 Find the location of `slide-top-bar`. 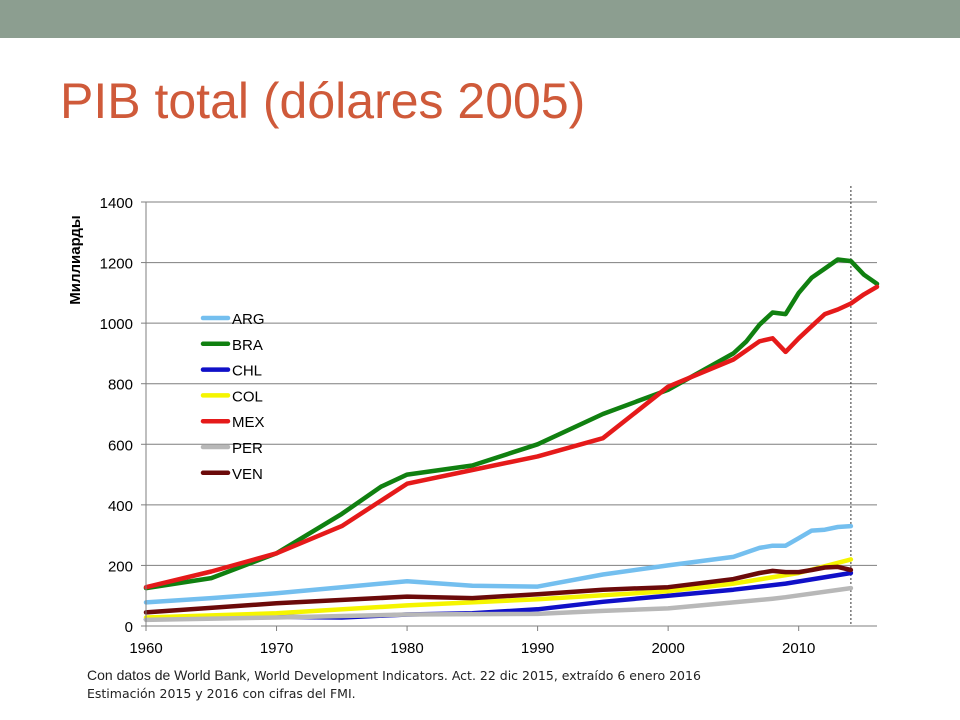

slide-top-bar is located at coordinates (480, 19).